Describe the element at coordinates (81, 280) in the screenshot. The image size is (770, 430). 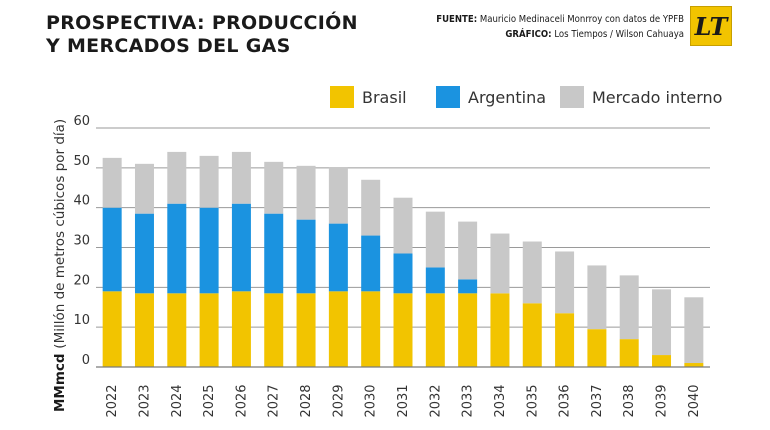
I see `y-tick-label-20: 20` at that location.